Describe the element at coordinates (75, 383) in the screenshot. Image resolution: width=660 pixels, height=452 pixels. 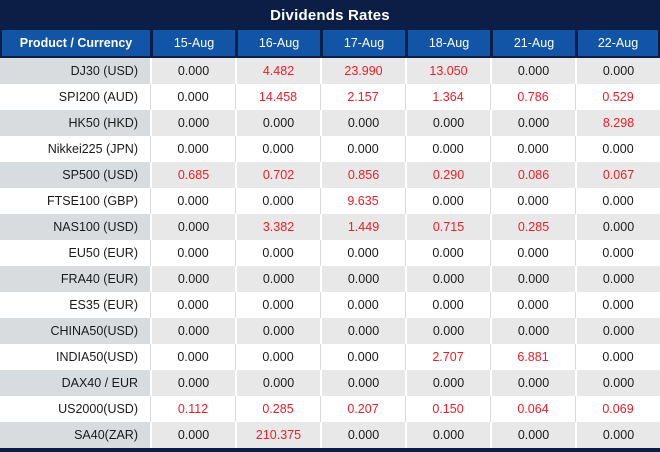
I see `product-cell: DAX40 / EUR` at that location.